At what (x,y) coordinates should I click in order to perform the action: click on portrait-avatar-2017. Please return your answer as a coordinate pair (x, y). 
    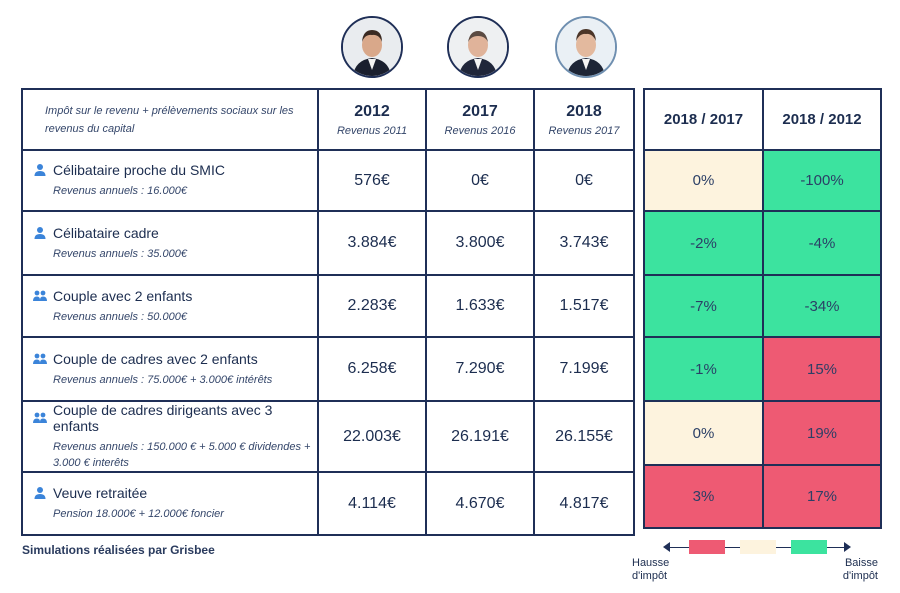
    Looking at the image, I should click on (478, 47).